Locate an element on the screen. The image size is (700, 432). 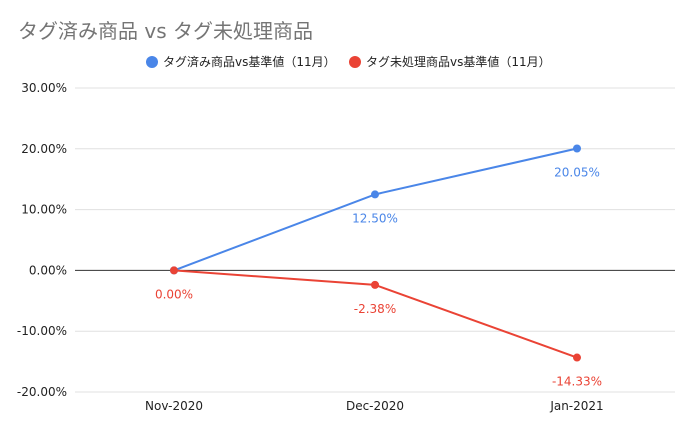
x-tick-label: Jan-2021 is located at coordinates (576, 406).